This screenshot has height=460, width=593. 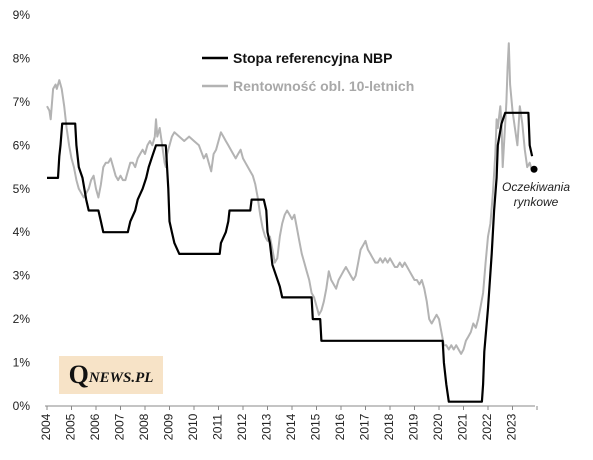 I want to click on x-tick-label: 2004, so click(x=46, y=426).